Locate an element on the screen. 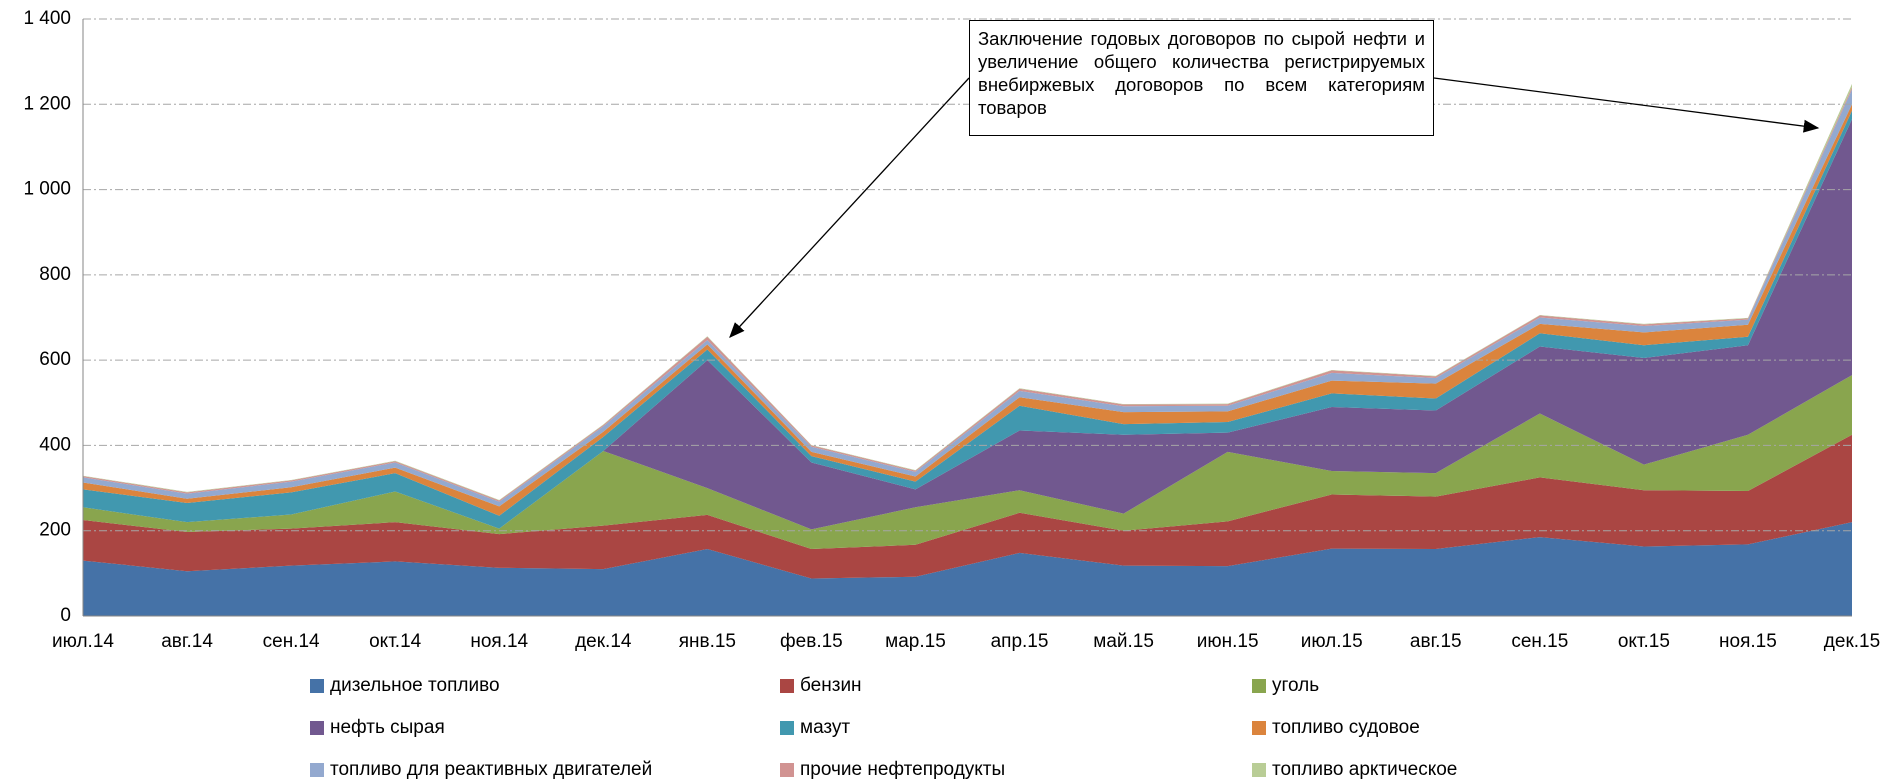 This screenshot has height=782, width=1887. y-tick-label: 200 is located at coordinates (55, 530).